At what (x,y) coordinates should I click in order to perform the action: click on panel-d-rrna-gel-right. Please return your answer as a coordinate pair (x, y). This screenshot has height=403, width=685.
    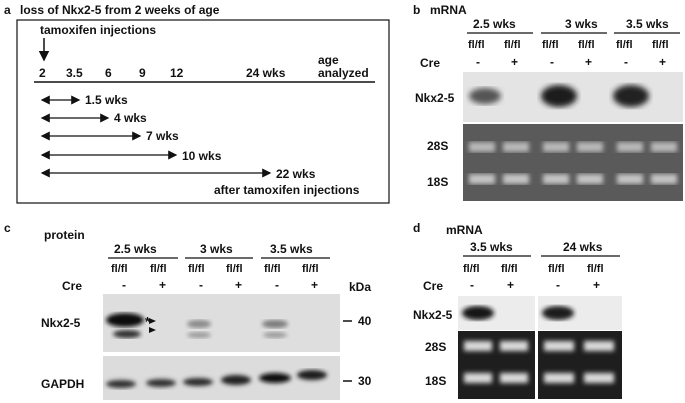
    Looking at the image, I should click on (580, 365).